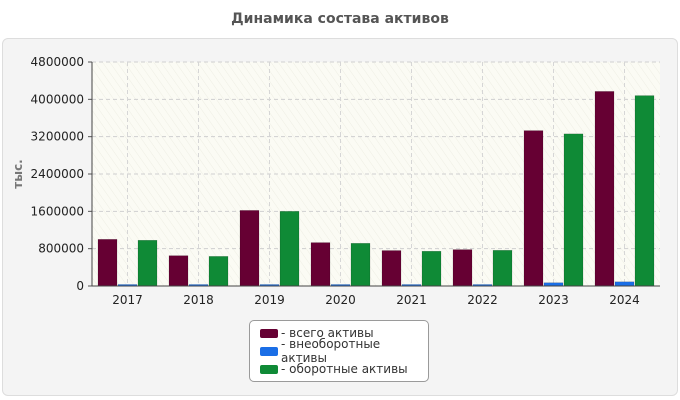 The height and width of the screenshot is (400, 680). I want to click on y-tick-label: 1600000, so click(57, 211).